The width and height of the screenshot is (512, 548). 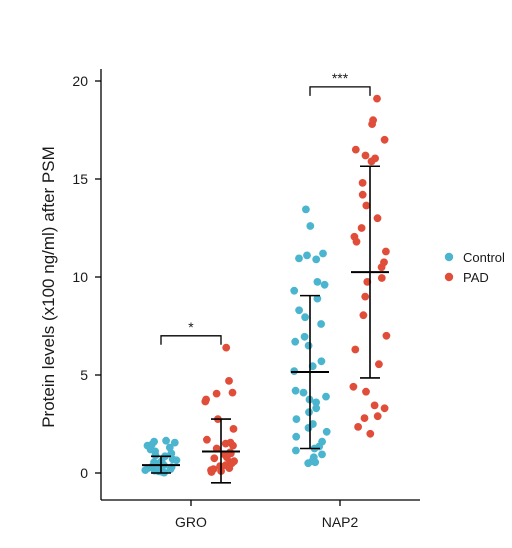 What do you see at coordinates (340, 78) in the screenshot?
I see `significance-label: ***` at bounding box center [340, 78].